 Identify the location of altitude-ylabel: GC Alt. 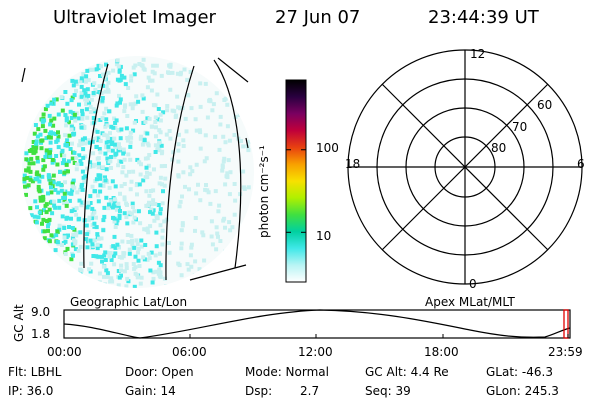
(19, 323).